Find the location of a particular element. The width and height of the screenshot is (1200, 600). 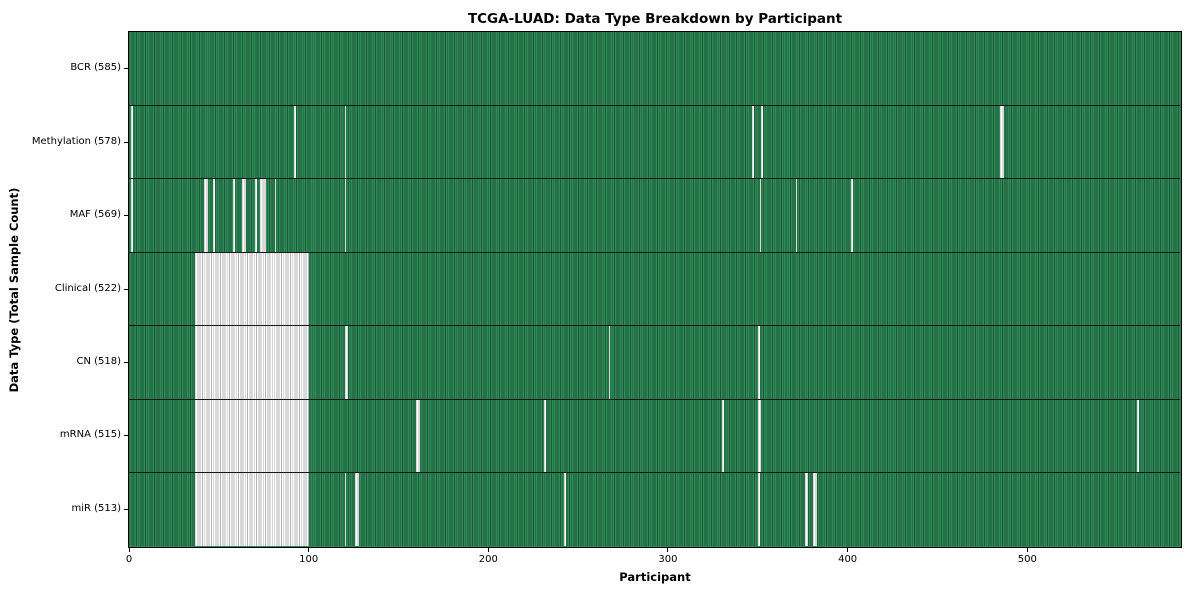

xtick-label-0: 0 is located at coordinates (129, 559).